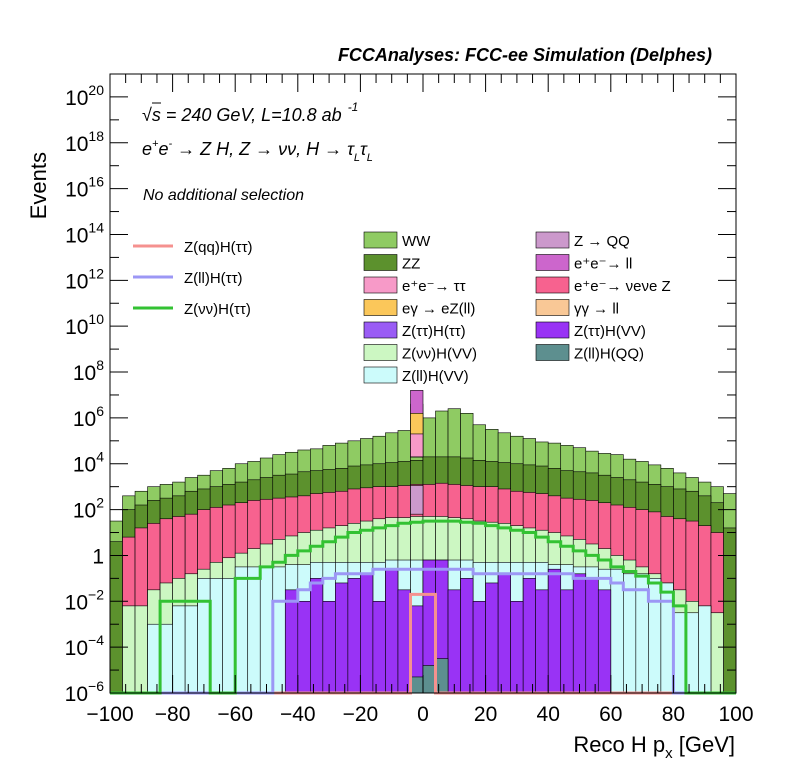 This screenshot has height=772, width=796. I want to click on y-tick-label: 10¹⁴, so click(84, 233).